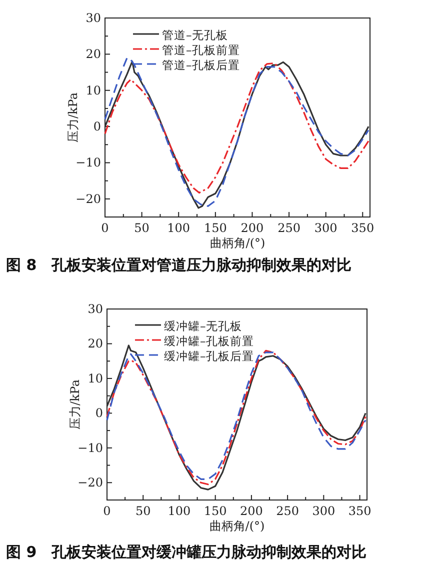 This screenshot has width=445, height=576. I want to click on legend-label: 缓冲罐–孔板前置, so click(209, 341).